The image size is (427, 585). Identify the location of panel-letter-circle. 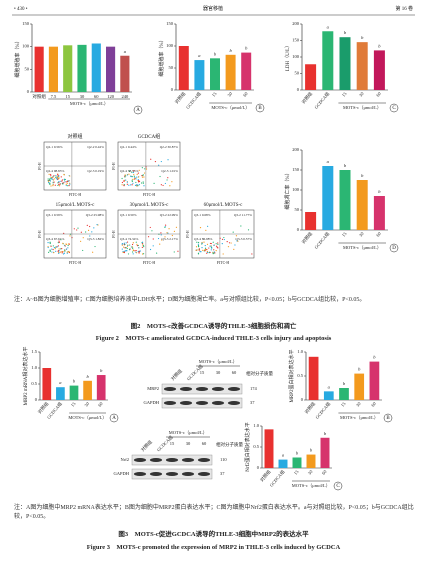
(338, 486).